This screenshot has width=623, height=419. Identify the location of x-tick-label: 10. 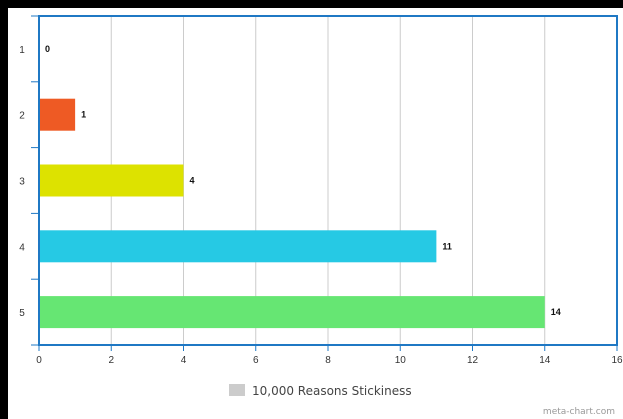
(401, 360).